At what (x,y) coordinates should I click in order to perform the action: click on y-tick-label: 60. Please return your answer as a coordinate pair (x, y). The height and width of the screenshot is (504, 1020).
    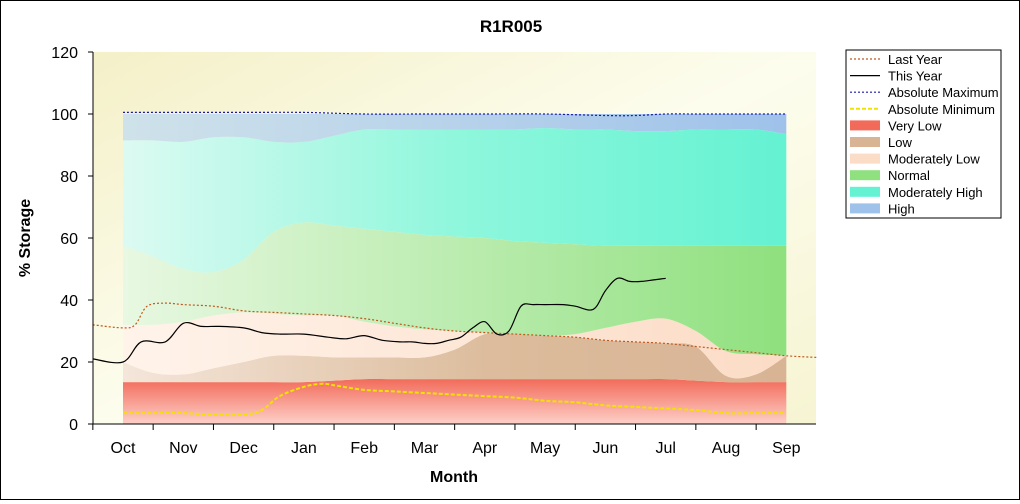
    Looking at the image, I should click on (69, 239).